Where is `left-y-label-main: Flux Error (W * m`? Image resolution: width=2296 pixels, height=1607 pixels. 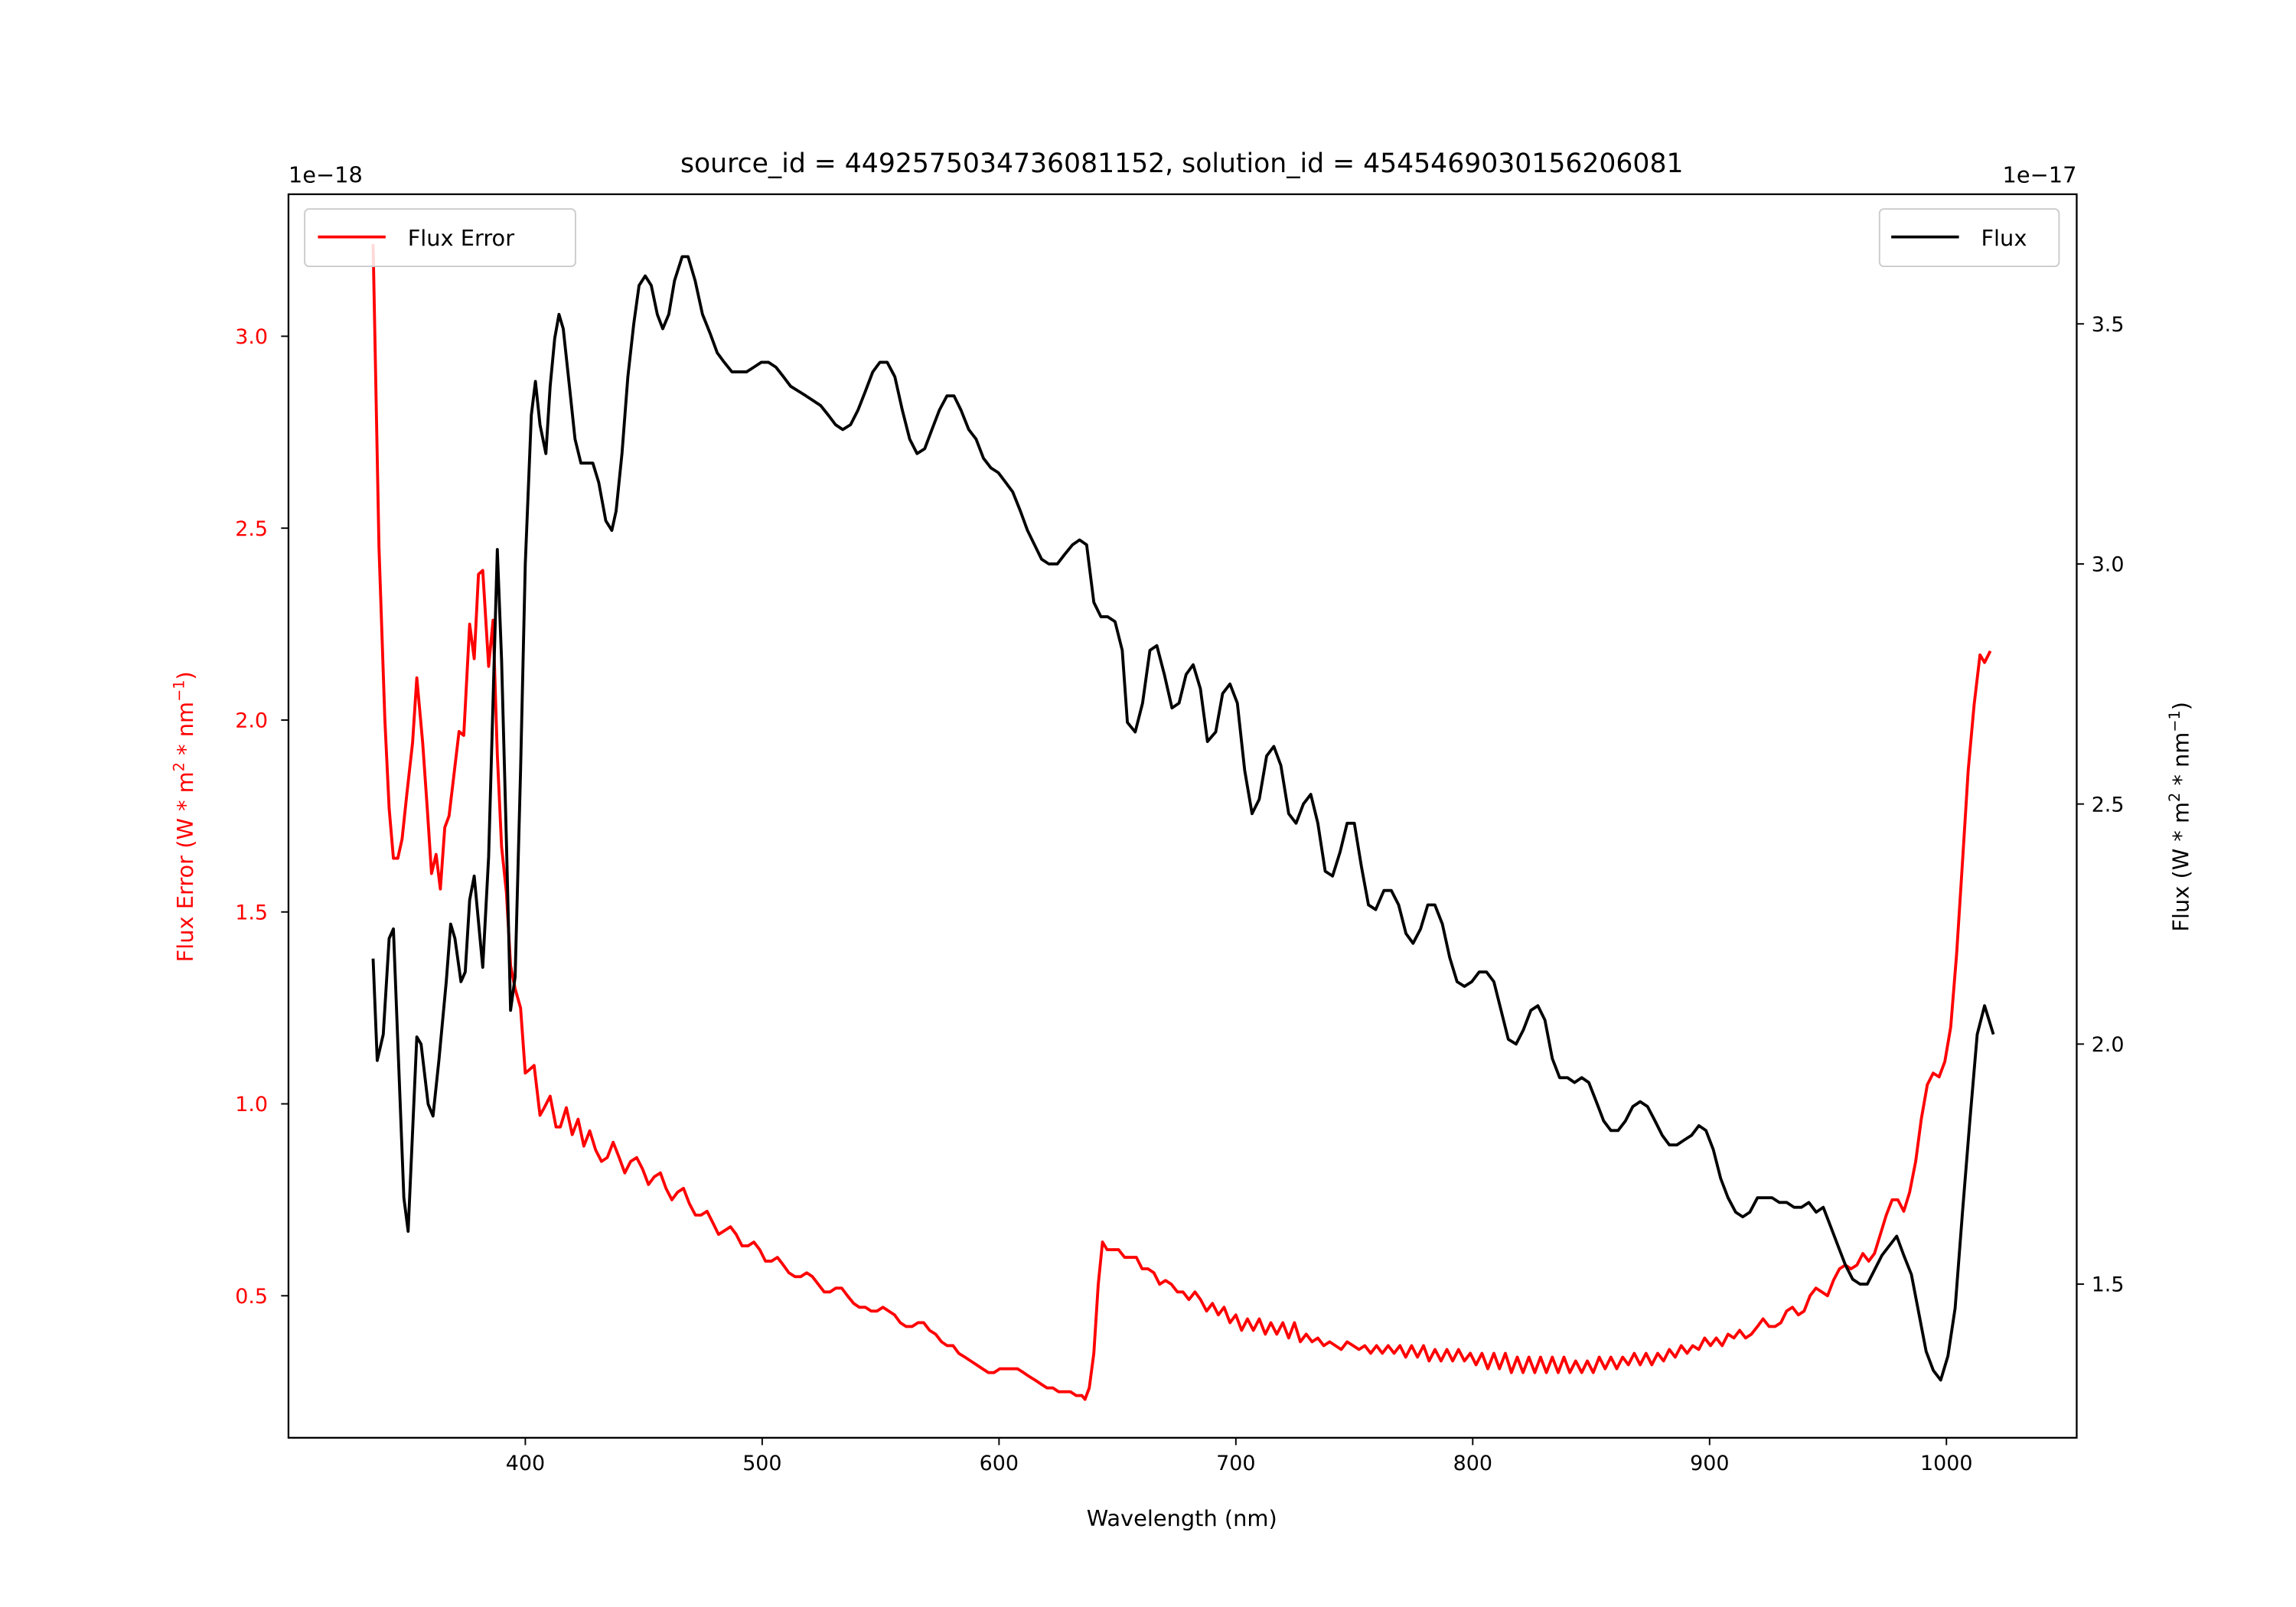 left-y-label-main: Flux Error (W * m is located at coordinates (185, 867).